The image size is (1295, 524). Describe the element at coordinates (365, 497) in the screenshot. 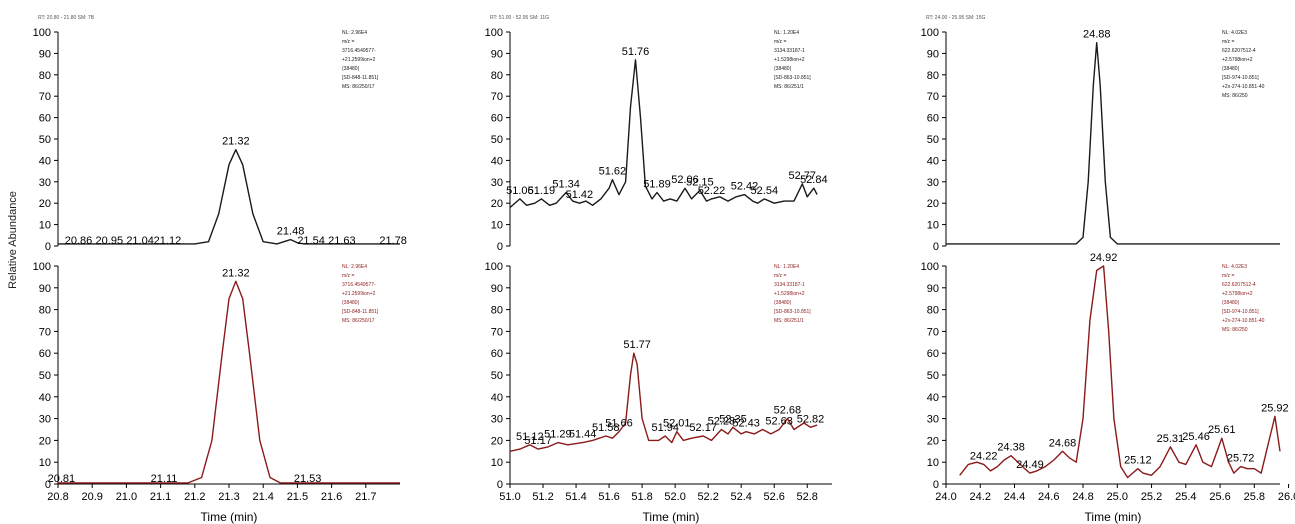

I see `x-tick-label: 21.7` at that location.